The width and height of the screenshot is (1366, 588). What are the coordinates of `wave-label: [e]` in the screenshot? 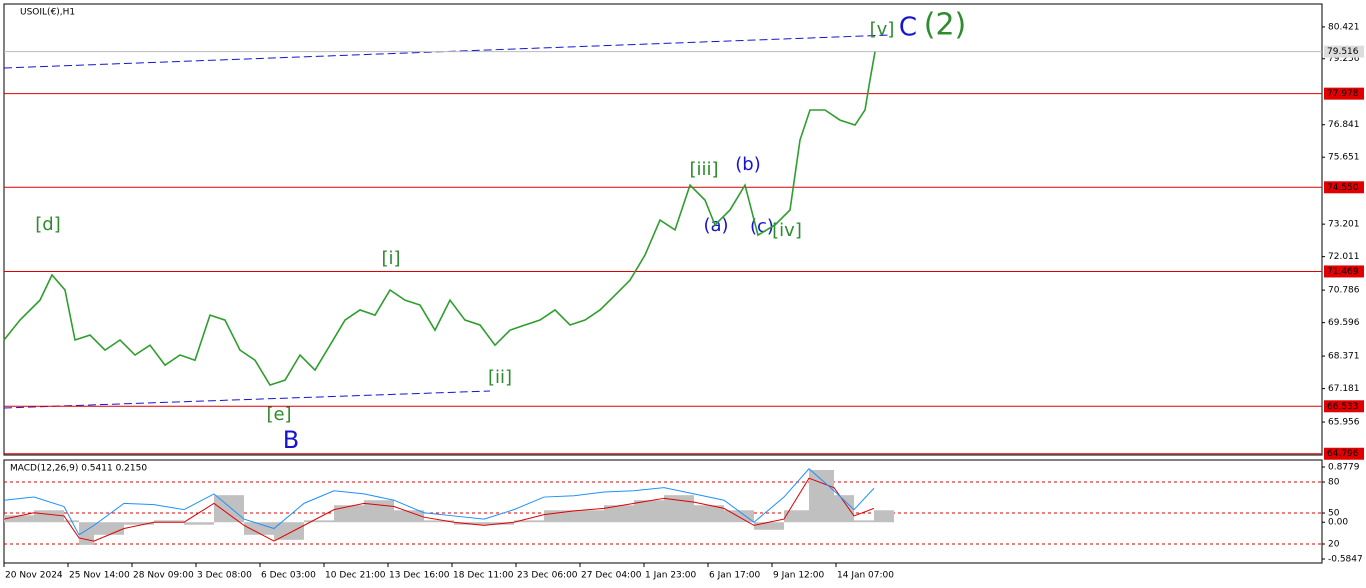 It's located at (278, 414).